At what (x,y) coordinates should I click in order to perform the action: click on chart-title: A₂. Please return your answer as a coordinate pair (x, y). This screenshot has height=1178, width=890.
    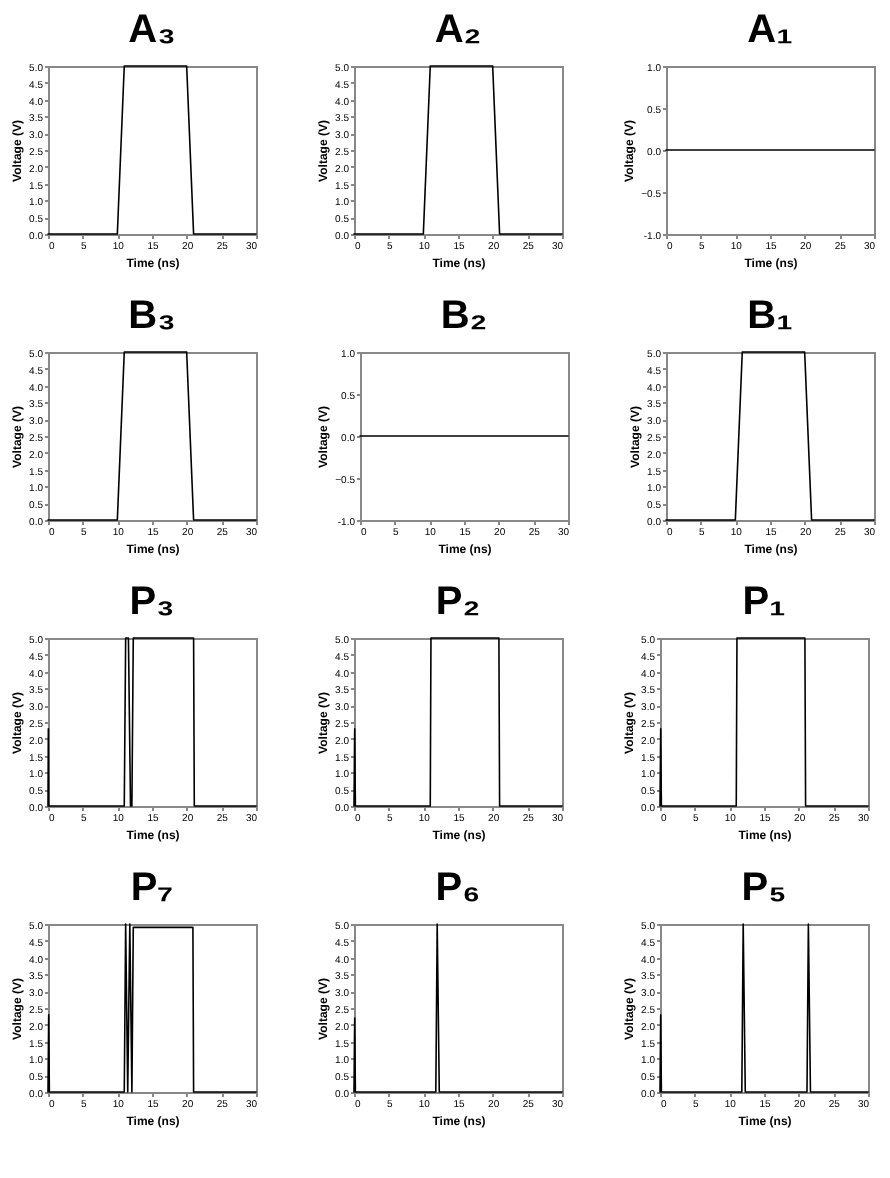
    Looking at the image, I should click on (458, 30).